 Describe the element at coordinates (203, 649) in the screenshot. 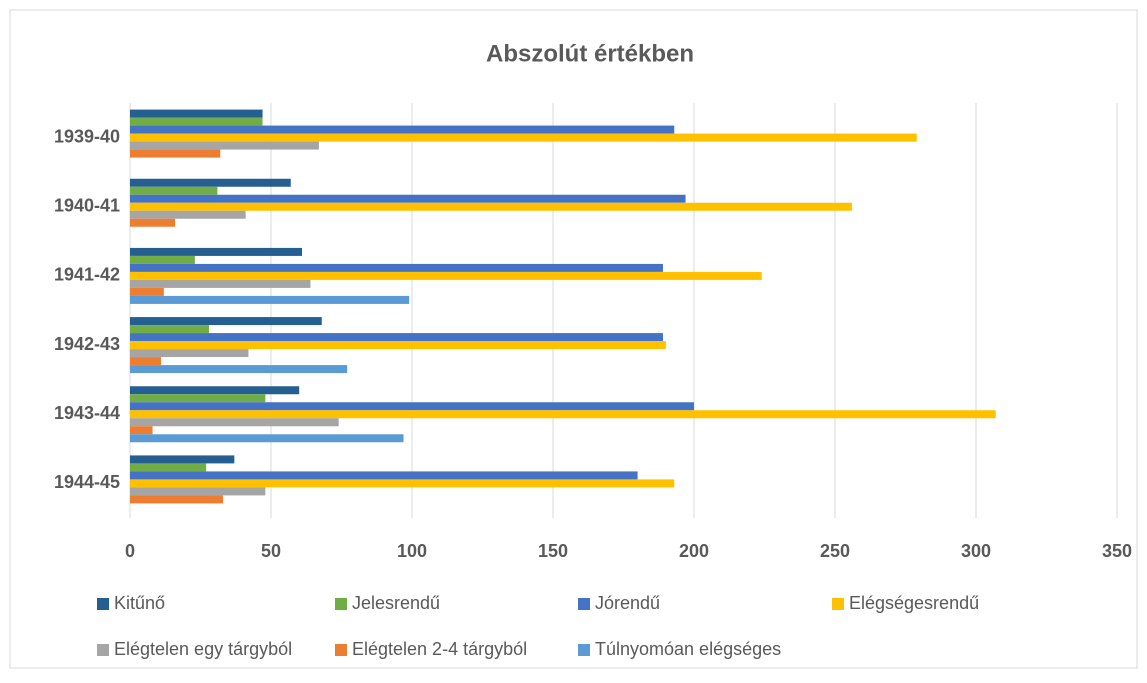

I see `legend-label: Elégtelen egy tárgyból` at that location.